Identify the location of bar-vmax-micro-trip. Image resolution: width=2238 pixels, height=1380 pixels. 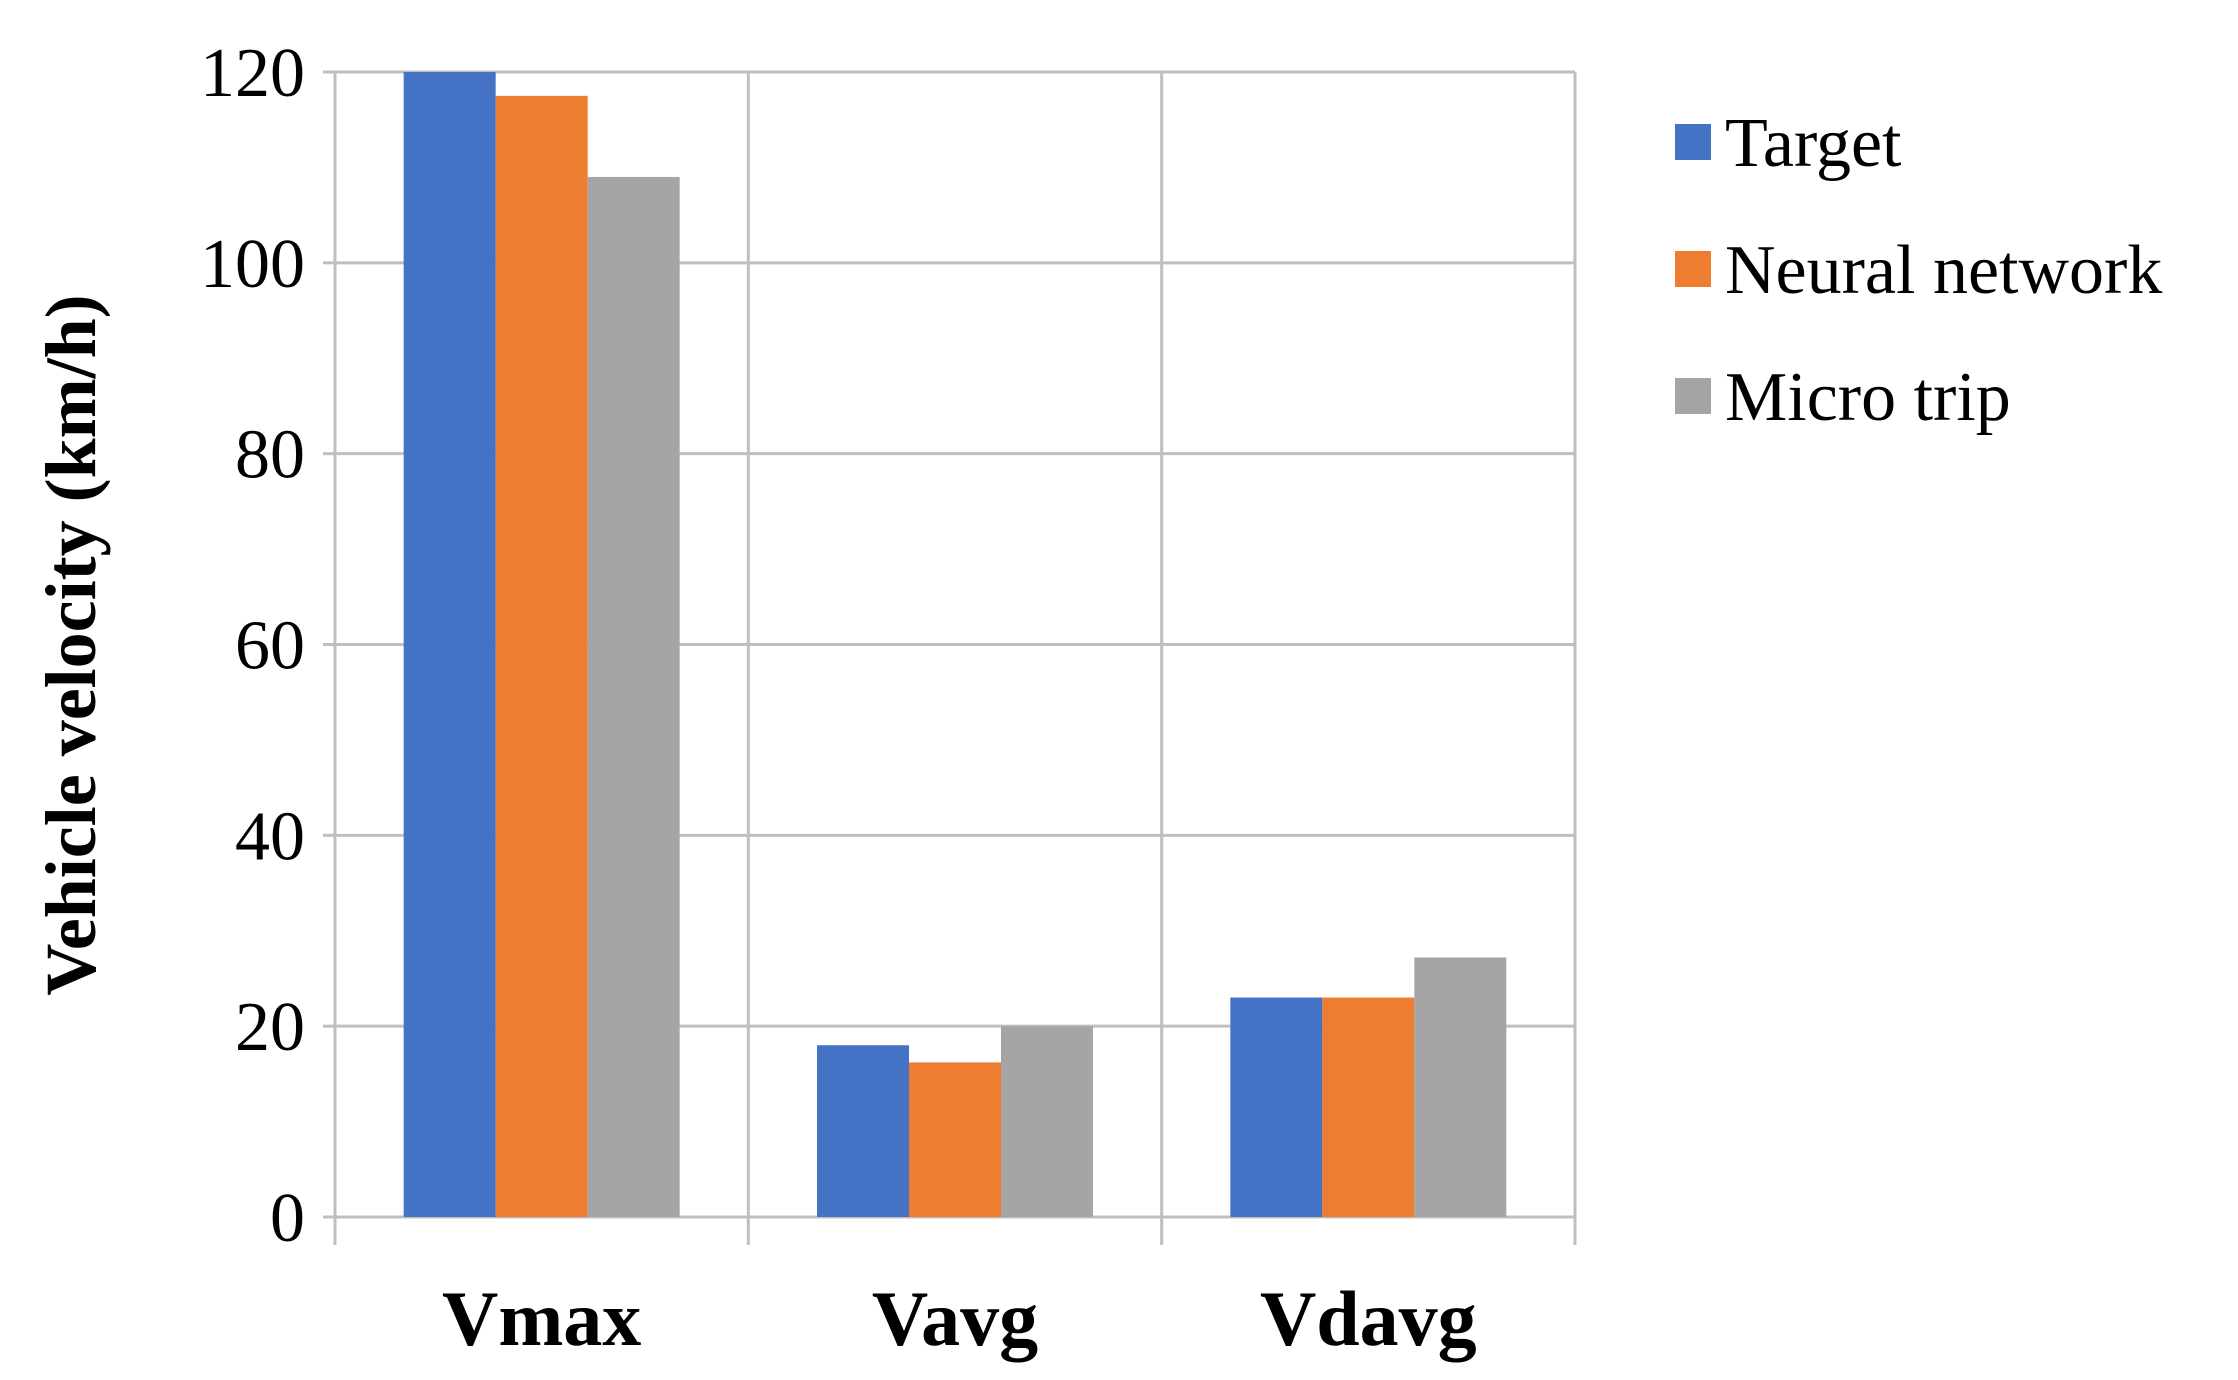
(633, 696).